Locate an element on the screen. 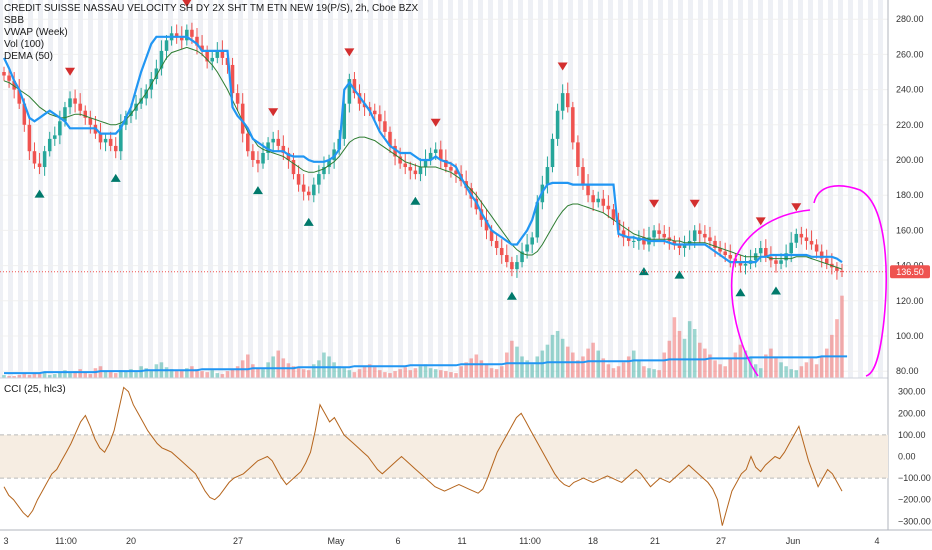  cci-legend: CCI (25, hlc3) is located at coordinates (35, 389).